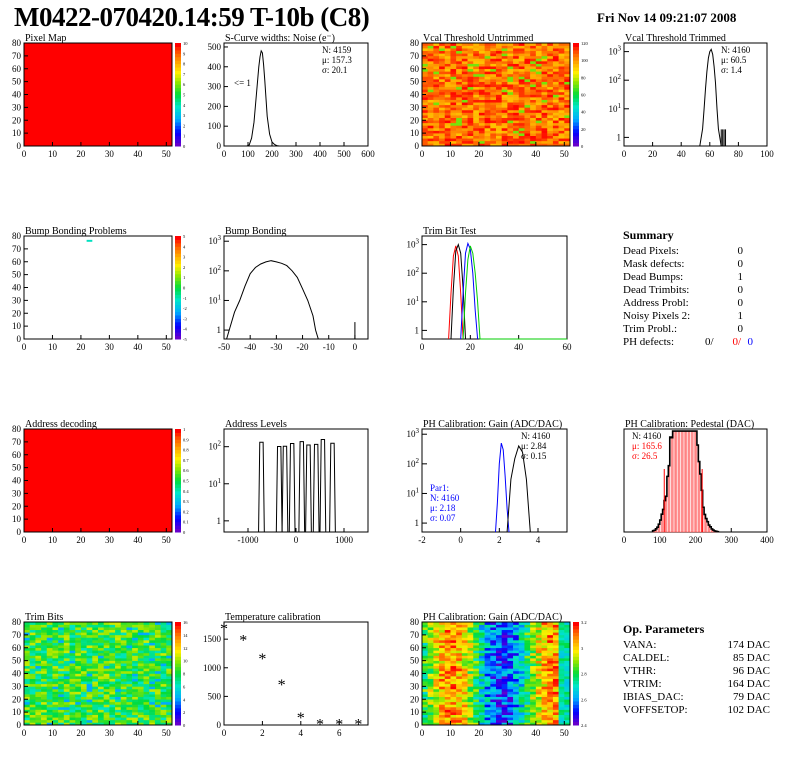 The image size is (796, 772). Describe the element at coordinates (615, 51) in the screenshot. I see `y-tick-label: 103` at that location.